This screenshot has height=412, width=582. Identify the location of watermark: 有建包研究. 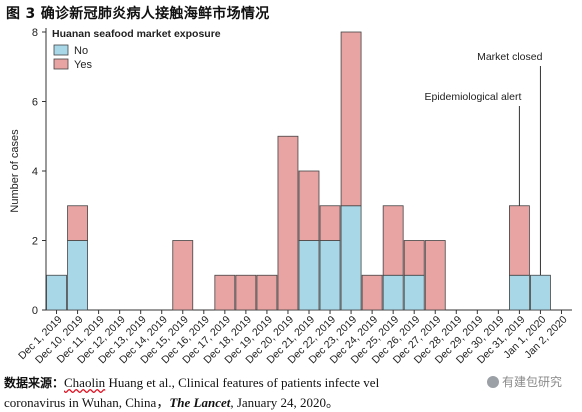
(524, 381).